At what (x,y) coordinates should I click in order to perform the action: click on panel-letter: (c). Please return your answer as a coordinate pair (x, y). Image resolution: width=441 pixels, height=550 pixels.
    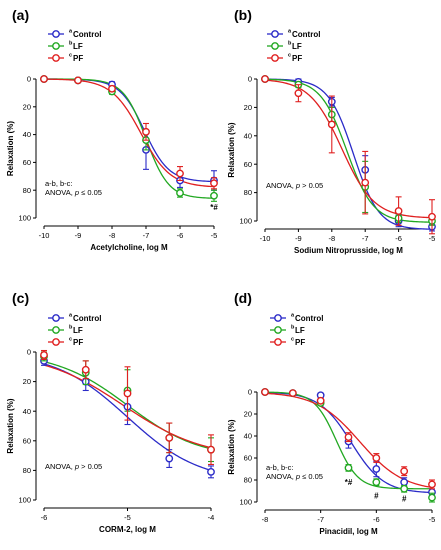
    Looking at the image, I should click on (20, 298).